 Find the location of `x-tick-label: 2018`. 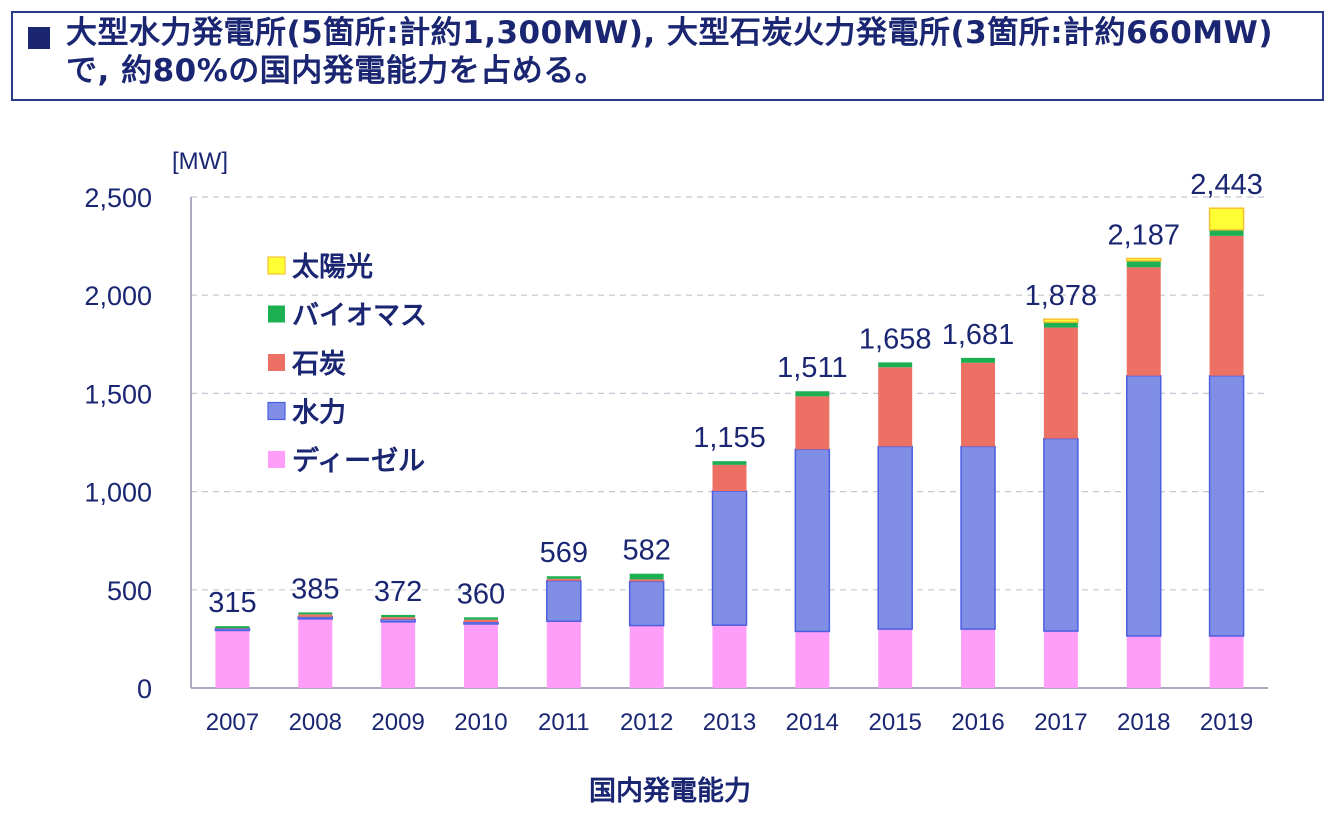

x-tick-label: 2018 is located at coordinates (1143, 722).